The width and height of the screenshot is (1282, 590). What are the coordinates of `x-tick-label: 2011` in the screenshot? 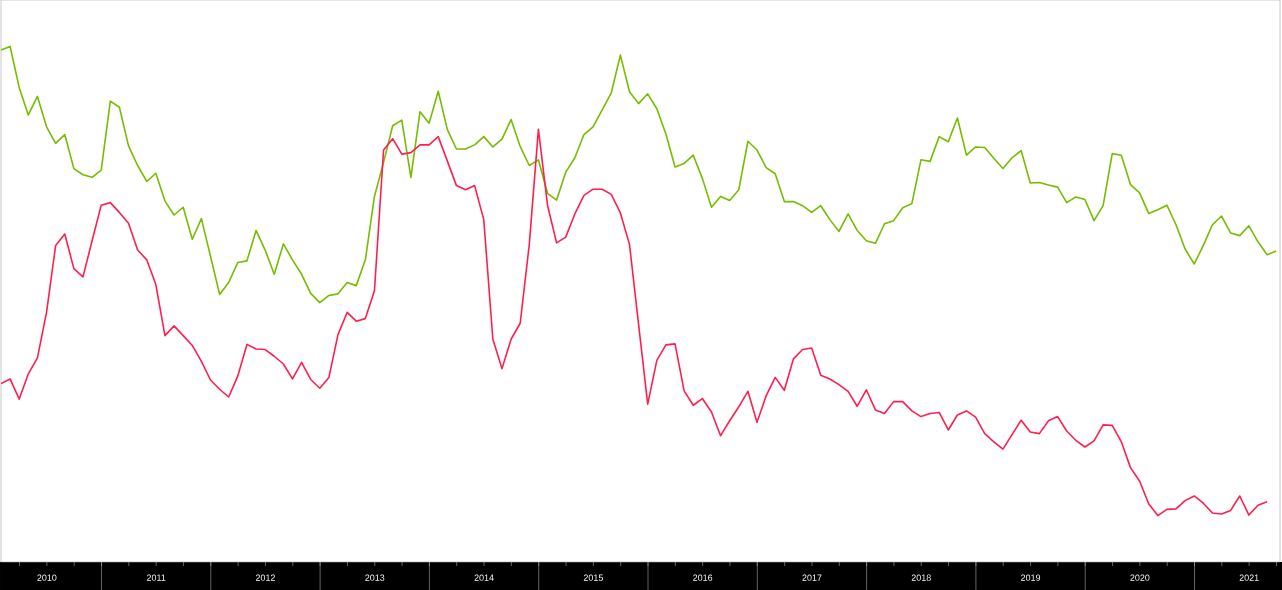 It's located at (156, 577).